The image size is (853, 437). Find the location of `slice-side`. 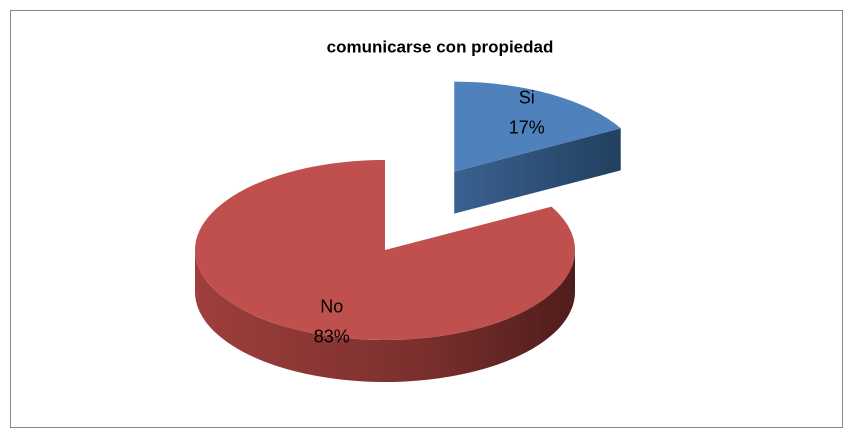

slice-side is located at coordinates (385, 316).